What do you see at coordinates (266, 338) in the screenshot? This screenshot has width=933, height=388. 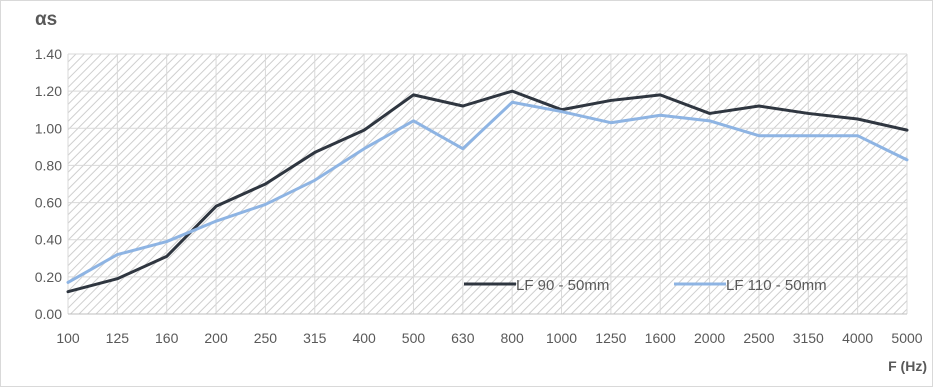 I see `x-tick-label: 250` at bounding box center [266, 338].